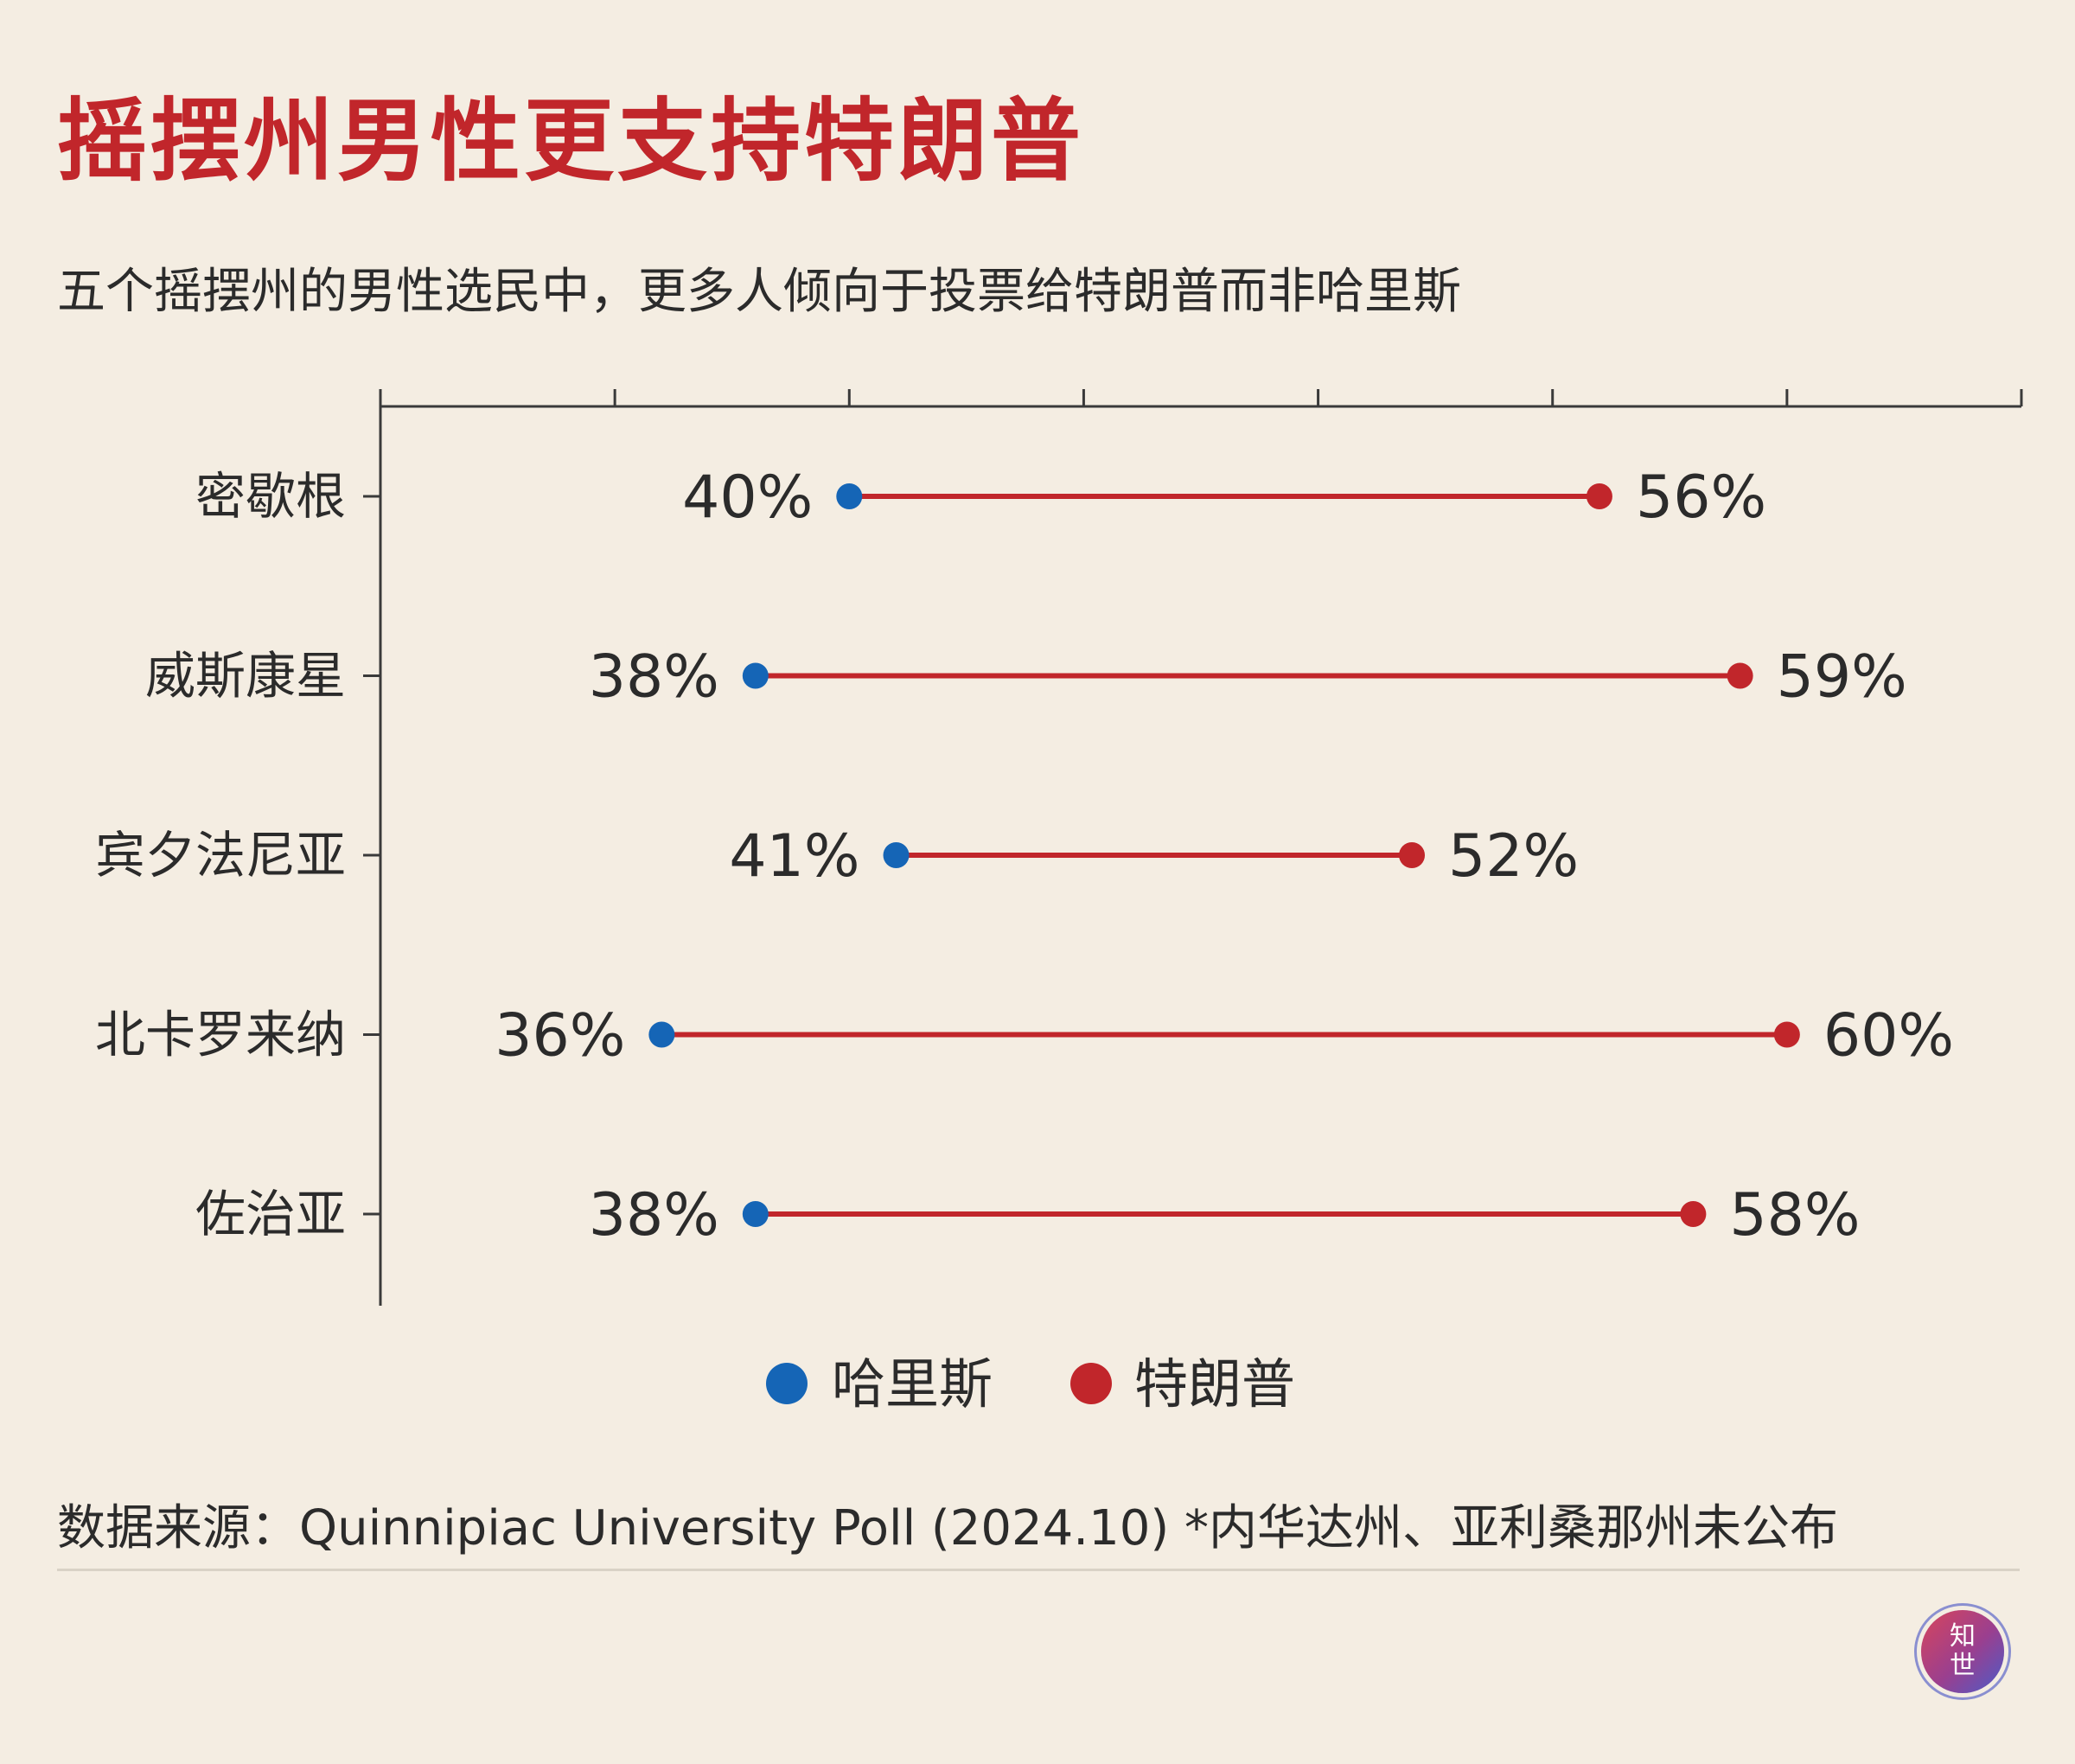  Describe the element at coordinates (220, 855) in the screenshot. I see `category-label: 宾夕法尼亚` at that location.